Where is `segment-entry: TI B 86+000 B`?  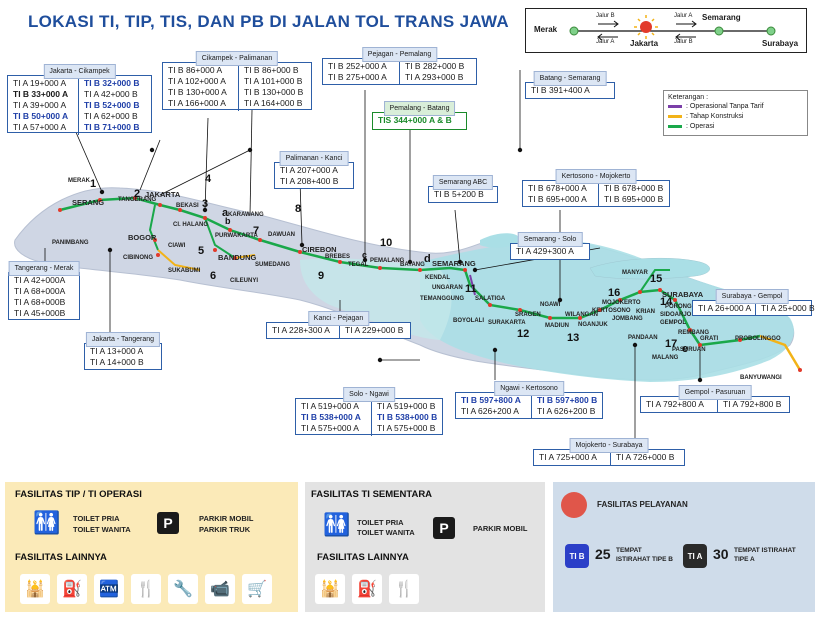
segment-entry: TI B 86+000 B is located at coordinates (271, 70).